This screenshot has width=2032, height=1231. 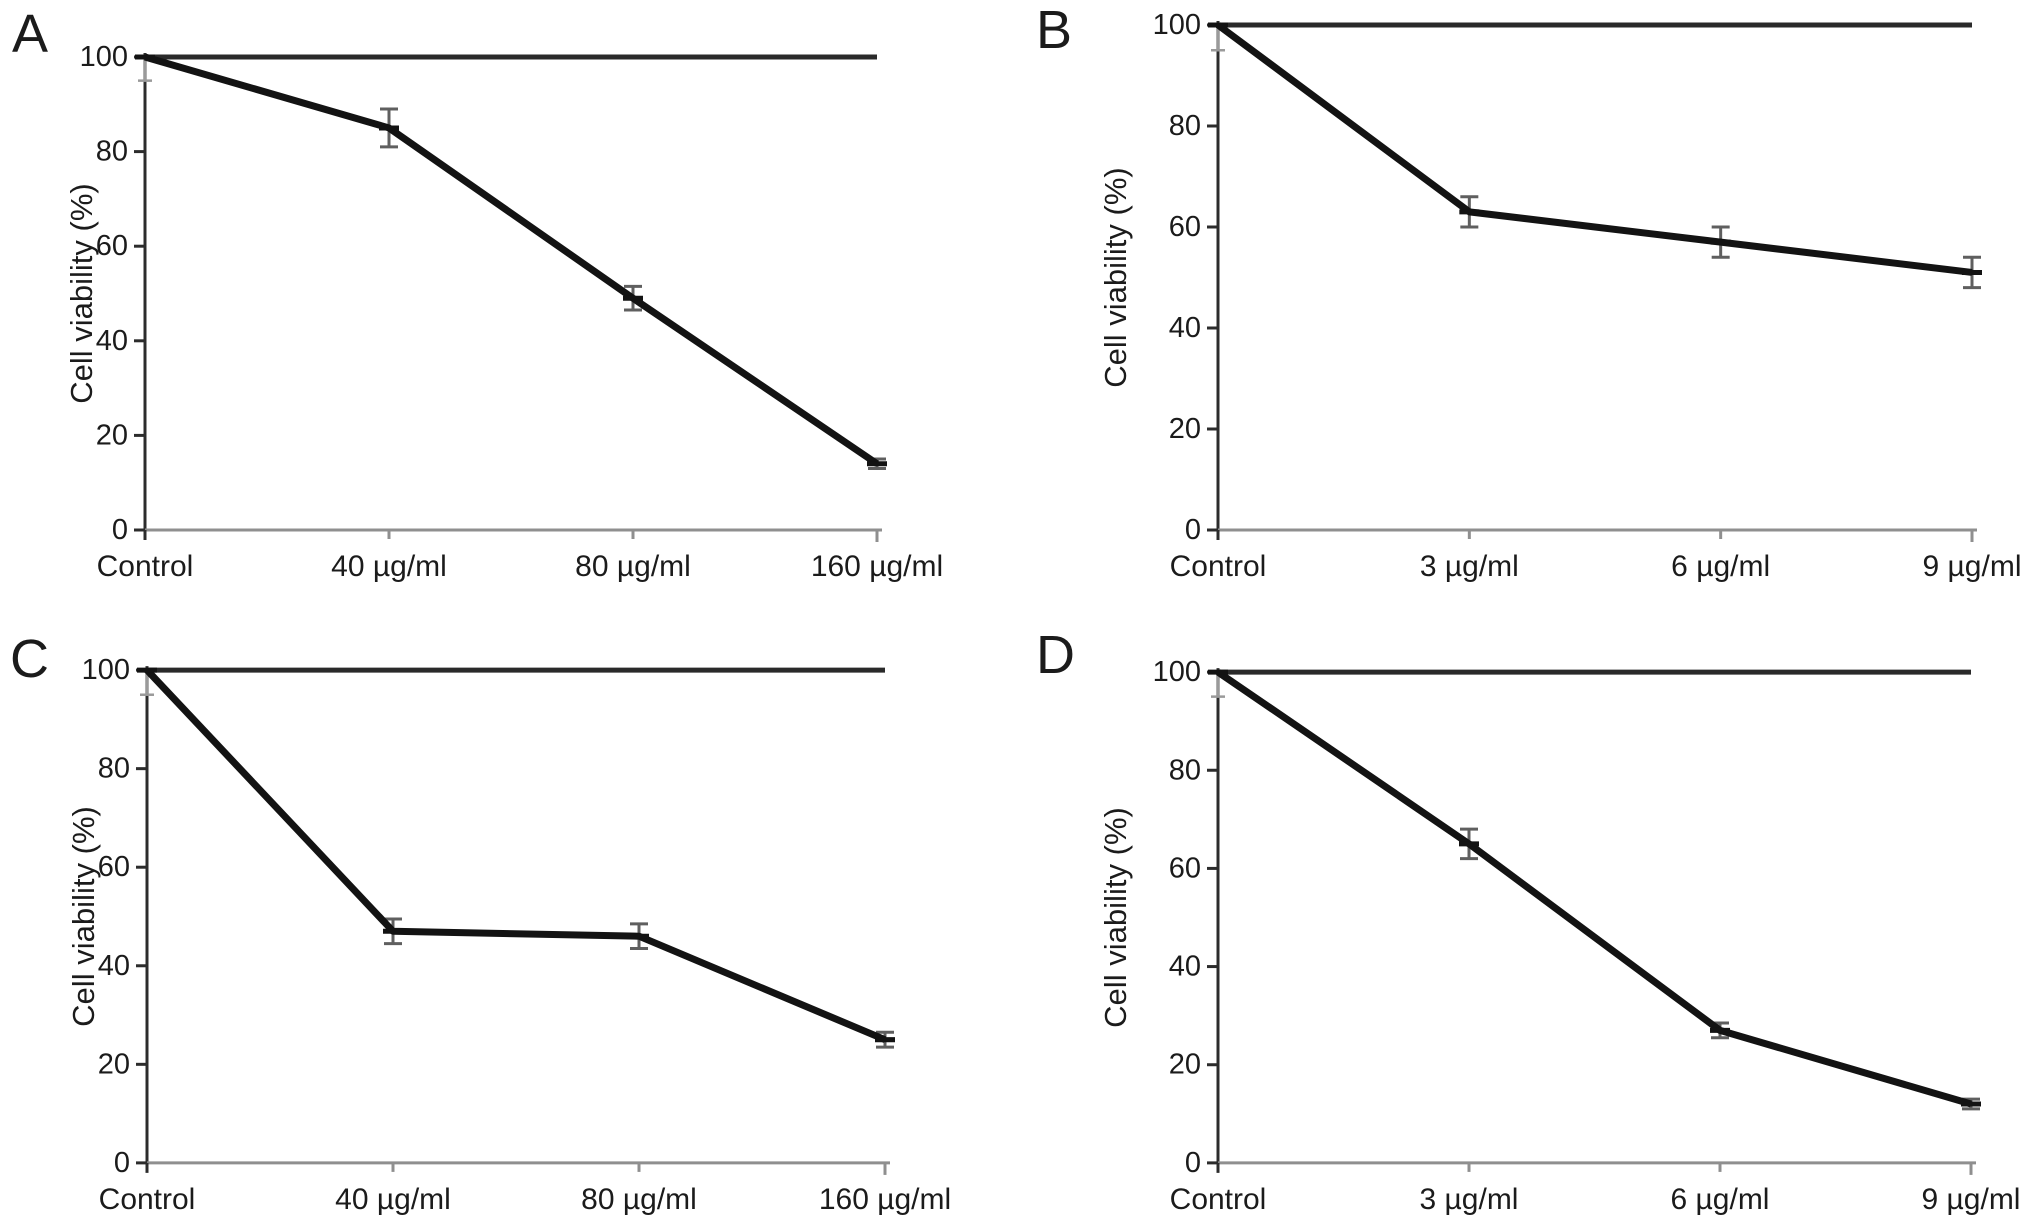 I want to click on panel-letter: B, so click(x=1054, y=30).